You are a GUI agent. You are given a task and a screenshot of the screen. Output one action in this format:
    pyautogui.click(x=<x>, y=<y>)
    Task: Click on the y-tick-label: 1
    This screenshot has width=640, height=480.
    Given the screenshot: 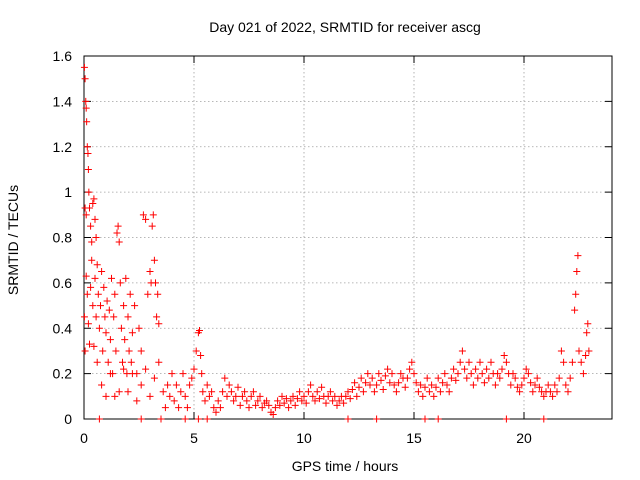 What is the action you would take?
    pyautogui.click(x=68, y=192)
    